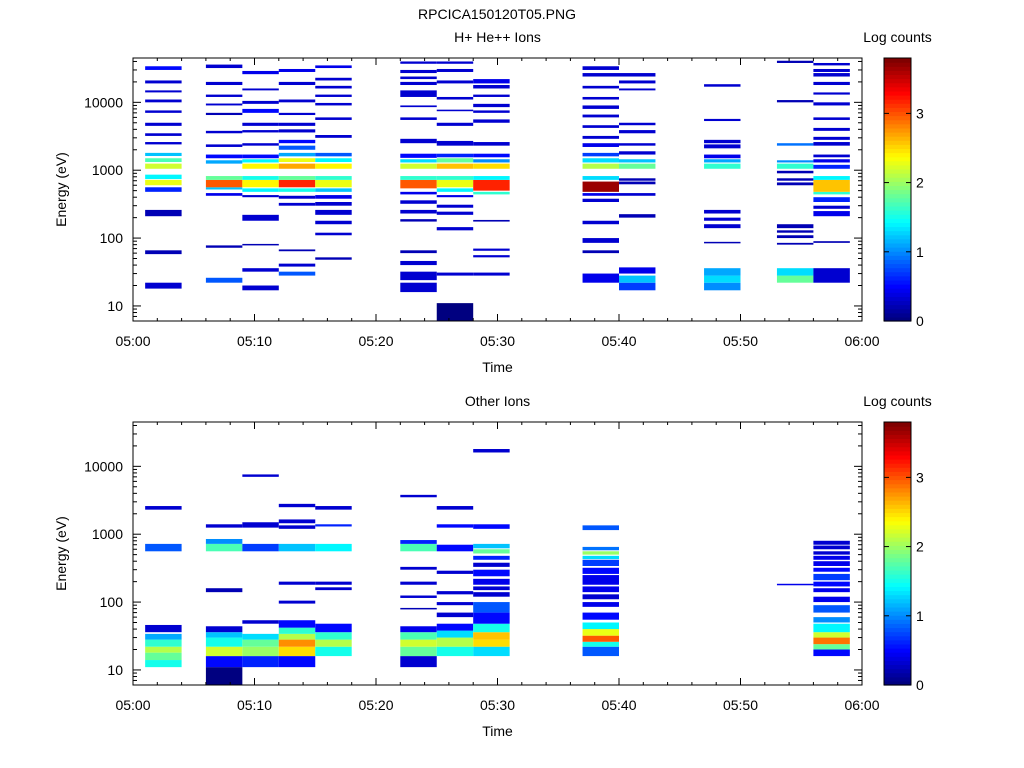 Image resolution: width=1024 pixels, height=768 pixels. I want to click on x-tick-label: 05:10, so click(254, 705).